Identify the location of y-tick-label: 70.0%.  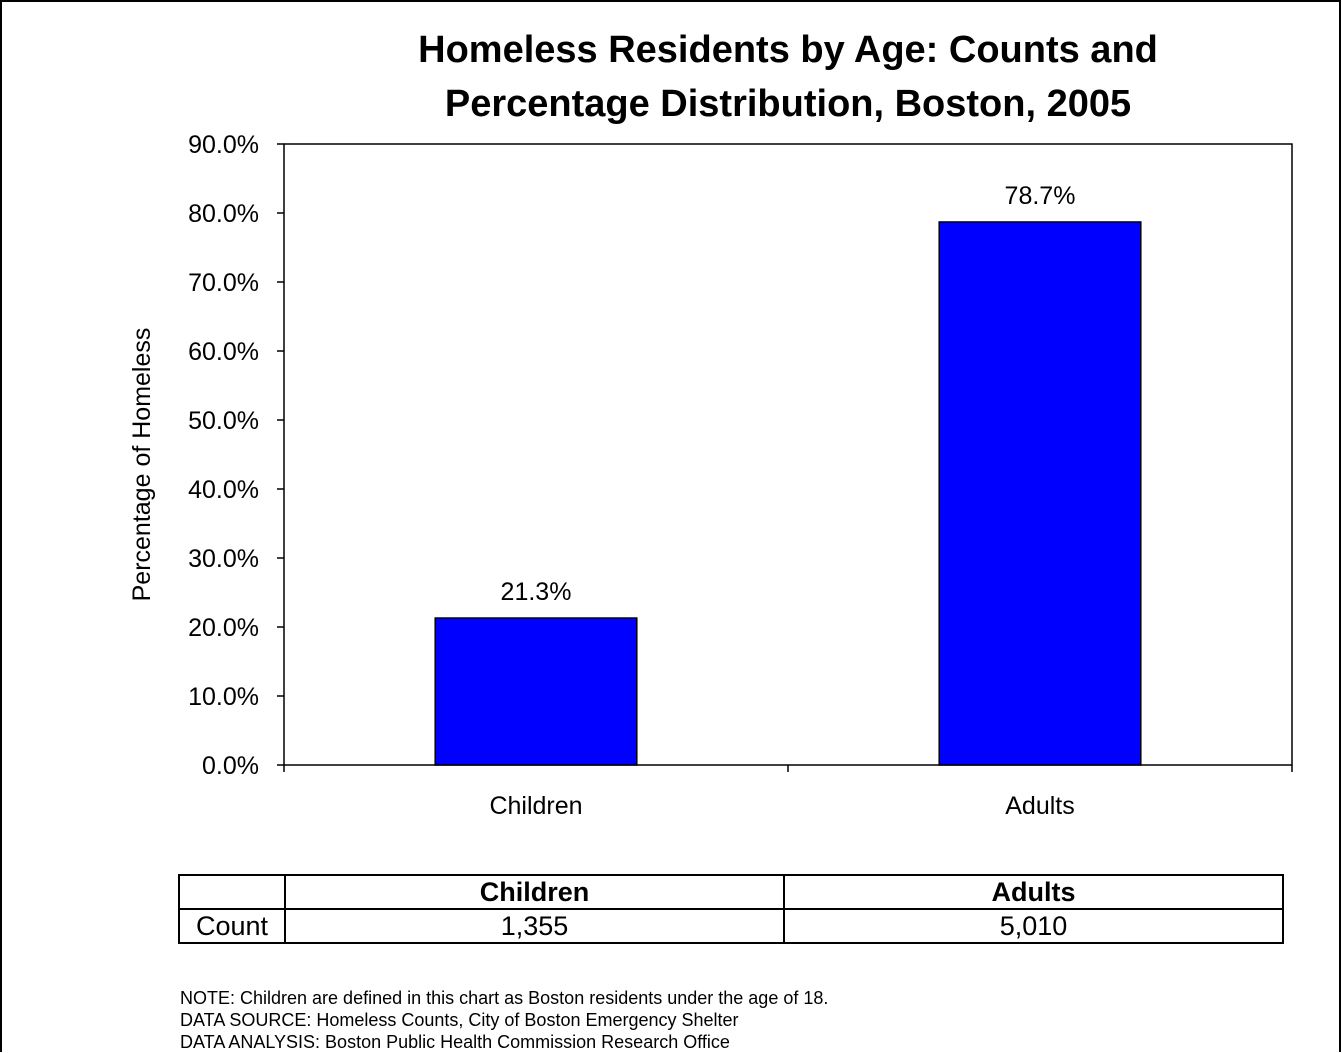
(223, 283).